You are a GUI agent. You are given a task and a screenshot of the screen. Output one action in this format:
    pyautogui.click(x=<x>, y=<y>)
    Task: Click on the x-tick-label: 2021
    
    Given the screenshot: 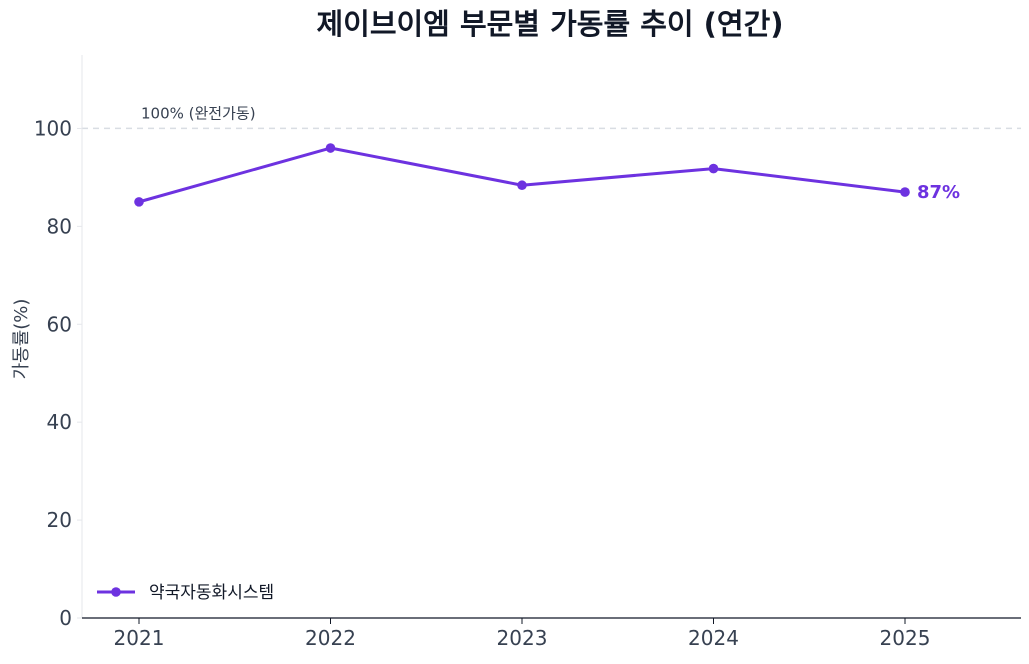 What is the action you would take?
    pyautogui.click(x=139, y=638)
    